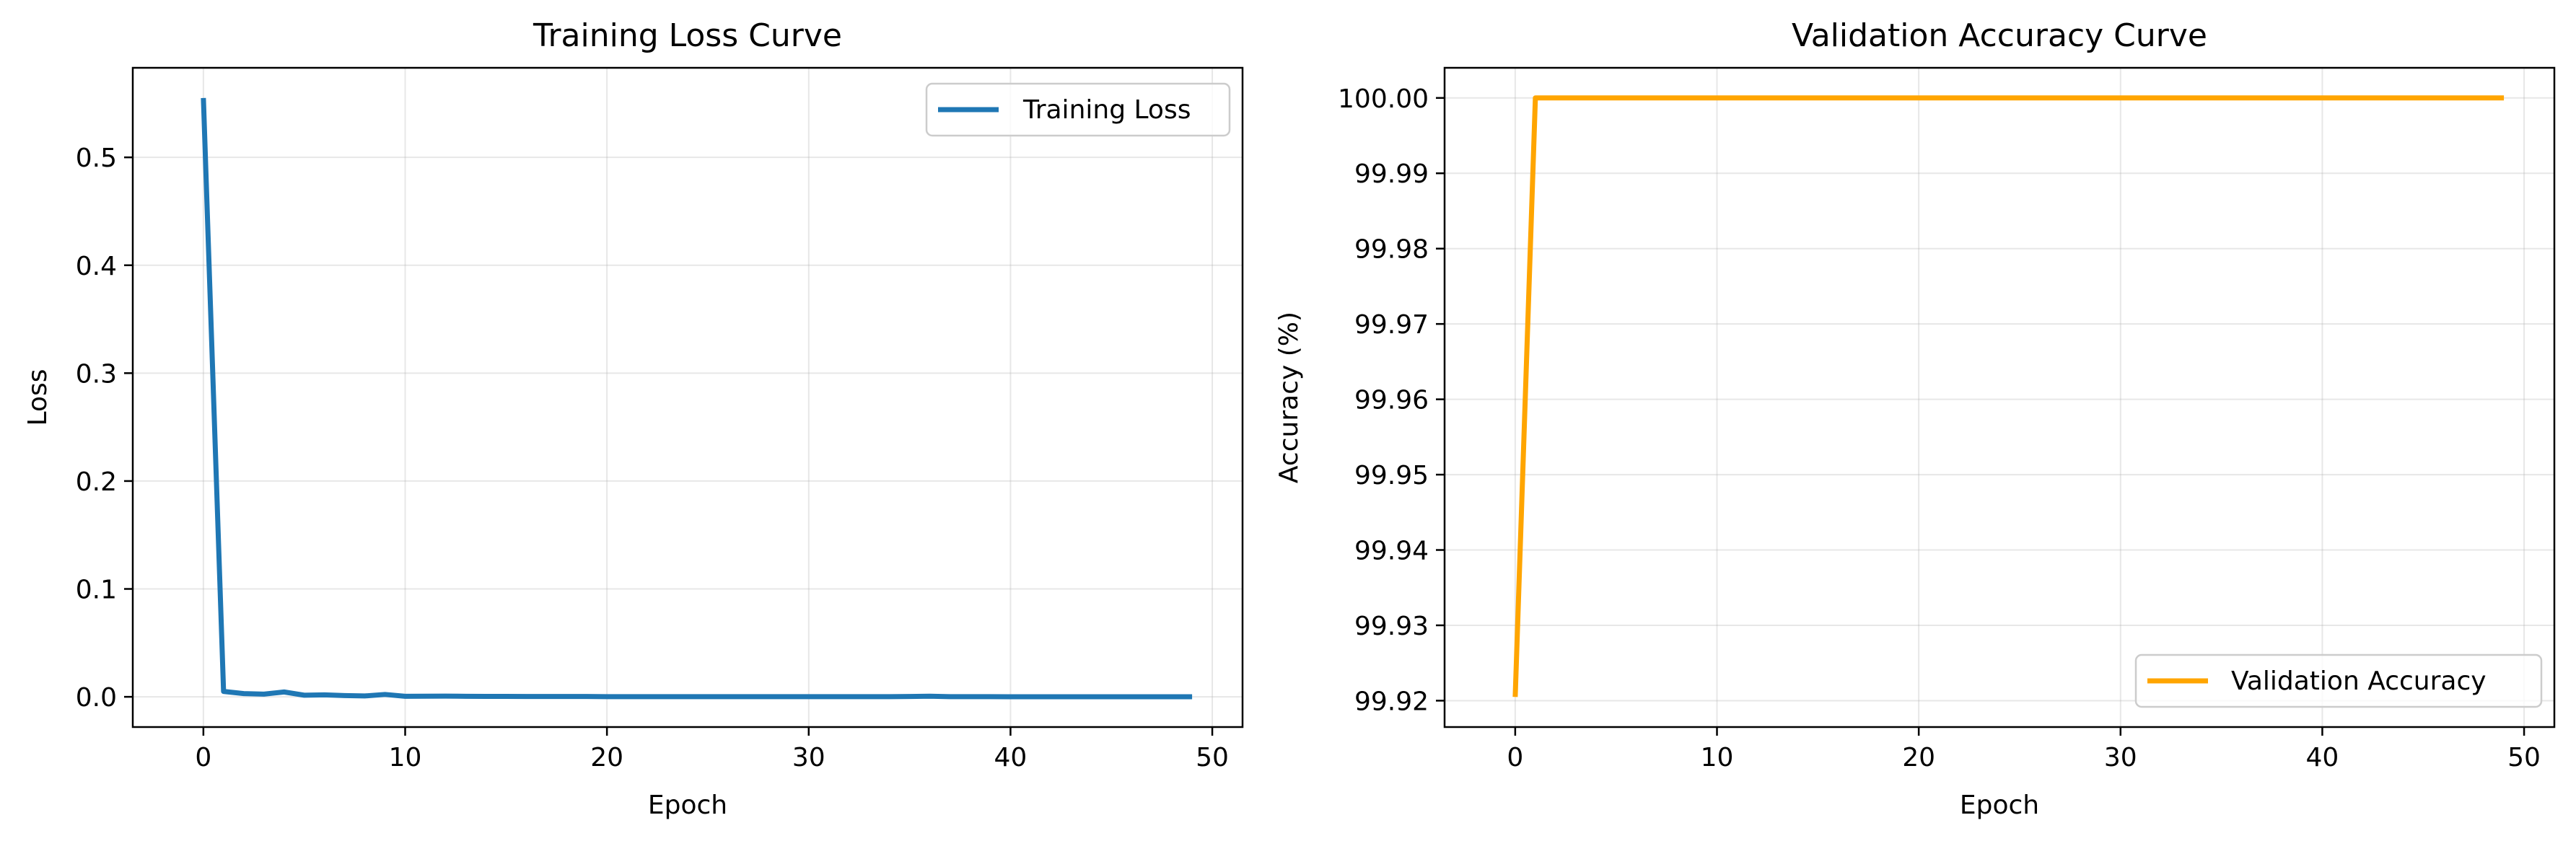  Describe the element at coordinates (97, 590) in the screenshot. I see `loss-y-tick-label: 0.1` at that location.